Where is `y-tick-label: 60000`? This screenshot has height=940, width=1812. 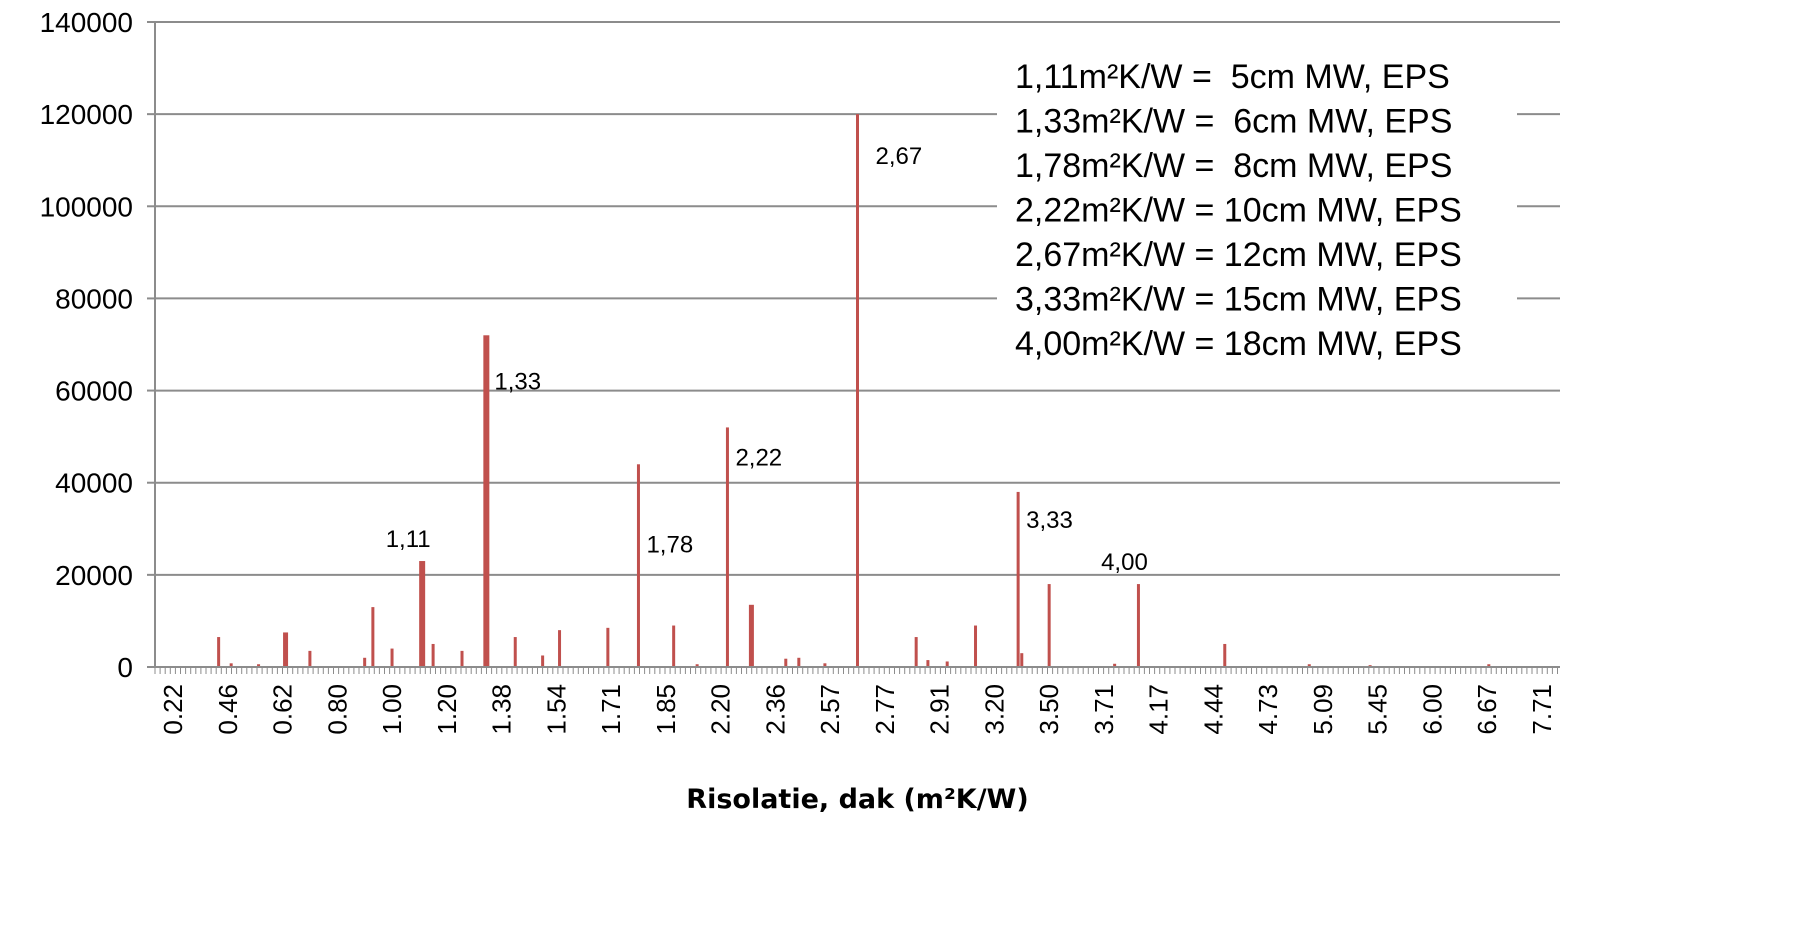 y-tick-label: 60000 is located at coordinates (94, 391).